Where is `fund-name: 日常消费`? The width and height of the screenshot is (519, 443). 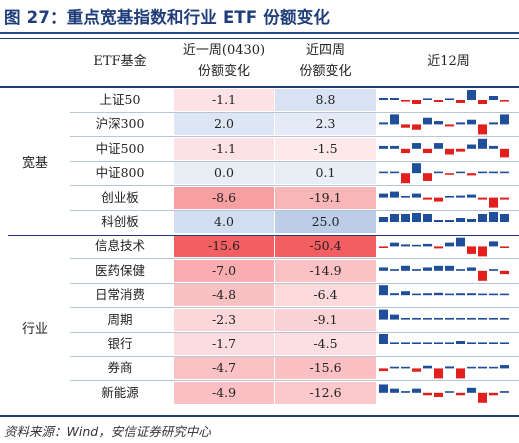 fund-name: 日常消费 is located at coordinates (119, 295).